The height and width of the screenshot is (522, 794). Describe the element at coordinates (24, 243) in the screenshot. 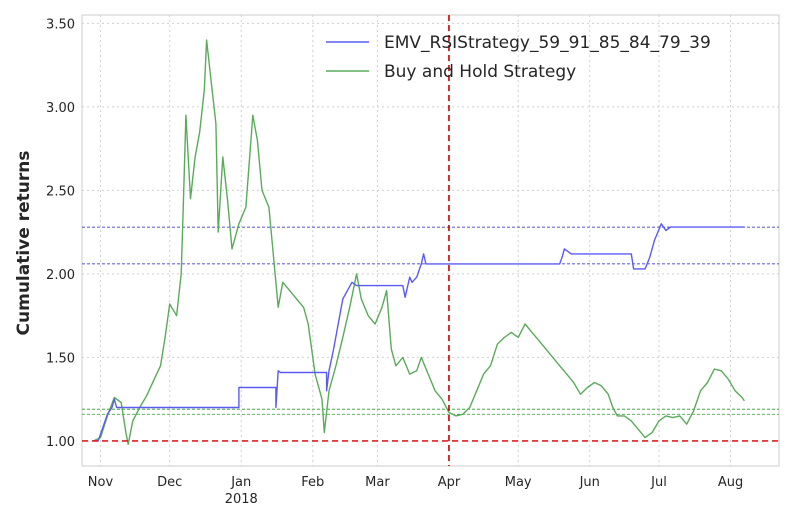

I see `y-axis-title: Cumulative returns` at that location.